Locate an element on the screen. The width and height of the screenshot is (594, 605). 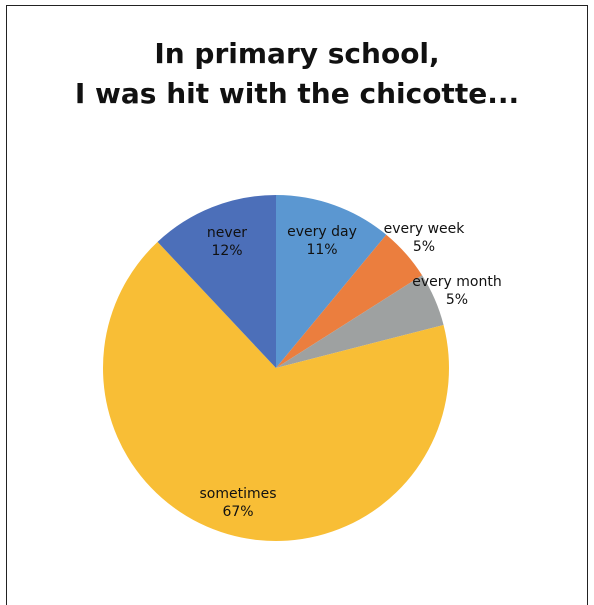
slice-label-sometimes: sometimes is located at coordinates (237, 494).